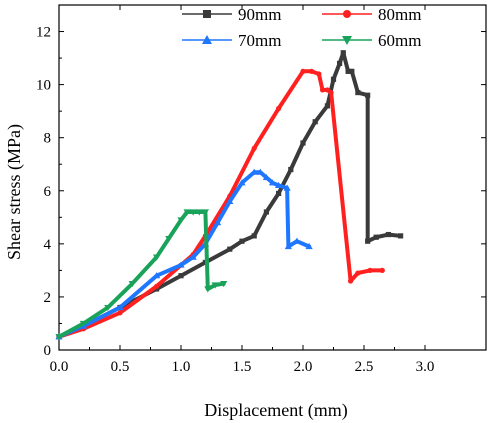 The height and width of the screenshot is (423, 498). Describe the element at coordinates (43, 33) in the screenshot. I see `y-tick-label: 12` at that location.